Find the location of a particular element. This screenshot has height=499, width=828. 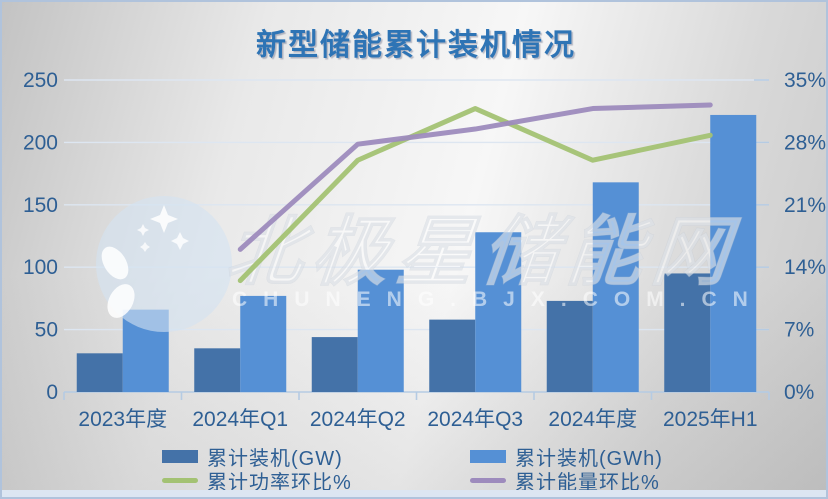

right-axis-tick-label: 0% is located at coordinates (799, 392).